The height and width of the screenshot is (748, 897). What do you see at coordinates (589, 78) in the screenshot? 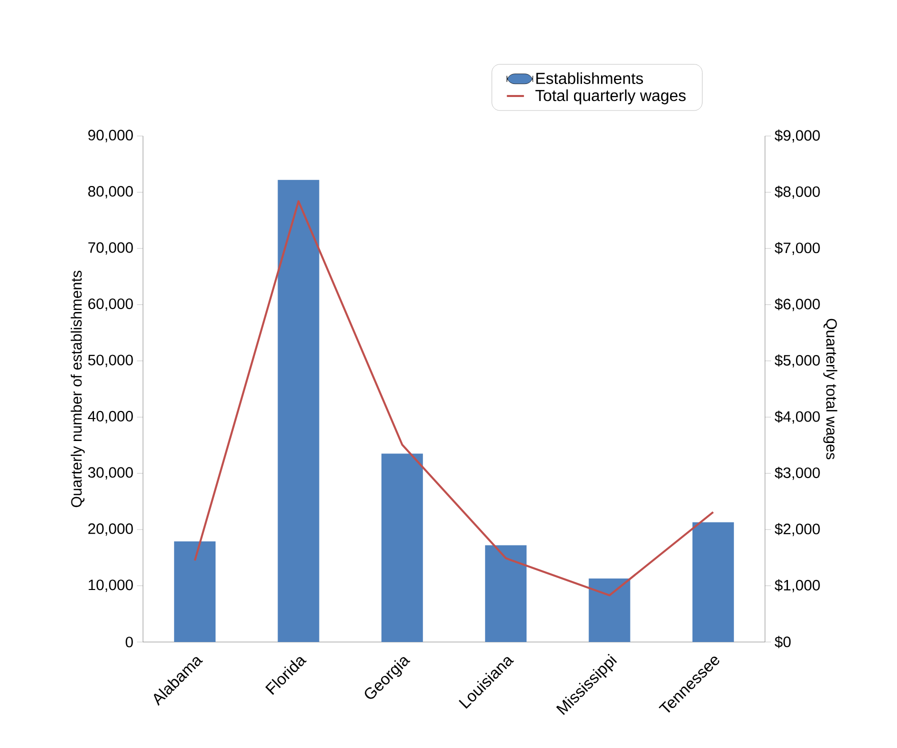
I see `legend-label: Establishments` at bounding box center [589, 78].